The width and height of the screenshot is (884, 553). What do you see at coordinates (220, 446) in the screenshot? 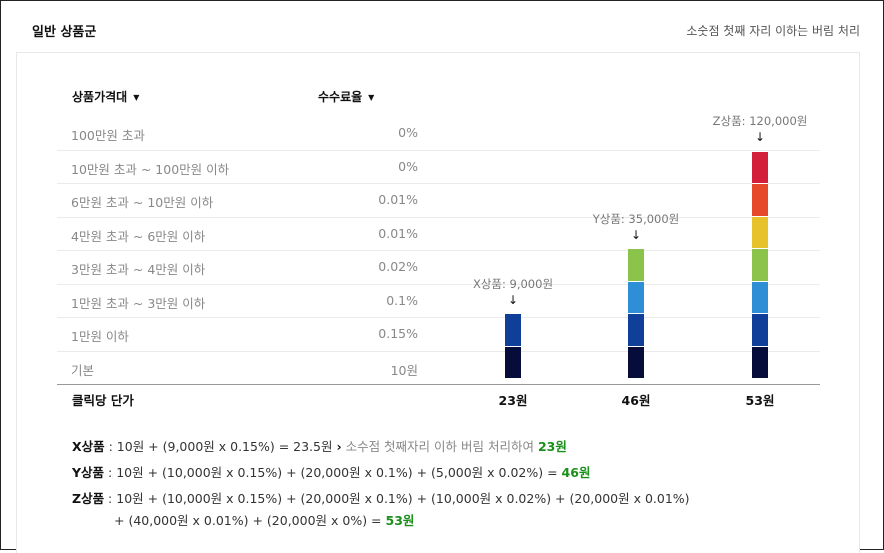
I see `formula-x-text: : 10원 + (9,000원 x 0.15%) = 23.5원` at bounding box center [220, 446].